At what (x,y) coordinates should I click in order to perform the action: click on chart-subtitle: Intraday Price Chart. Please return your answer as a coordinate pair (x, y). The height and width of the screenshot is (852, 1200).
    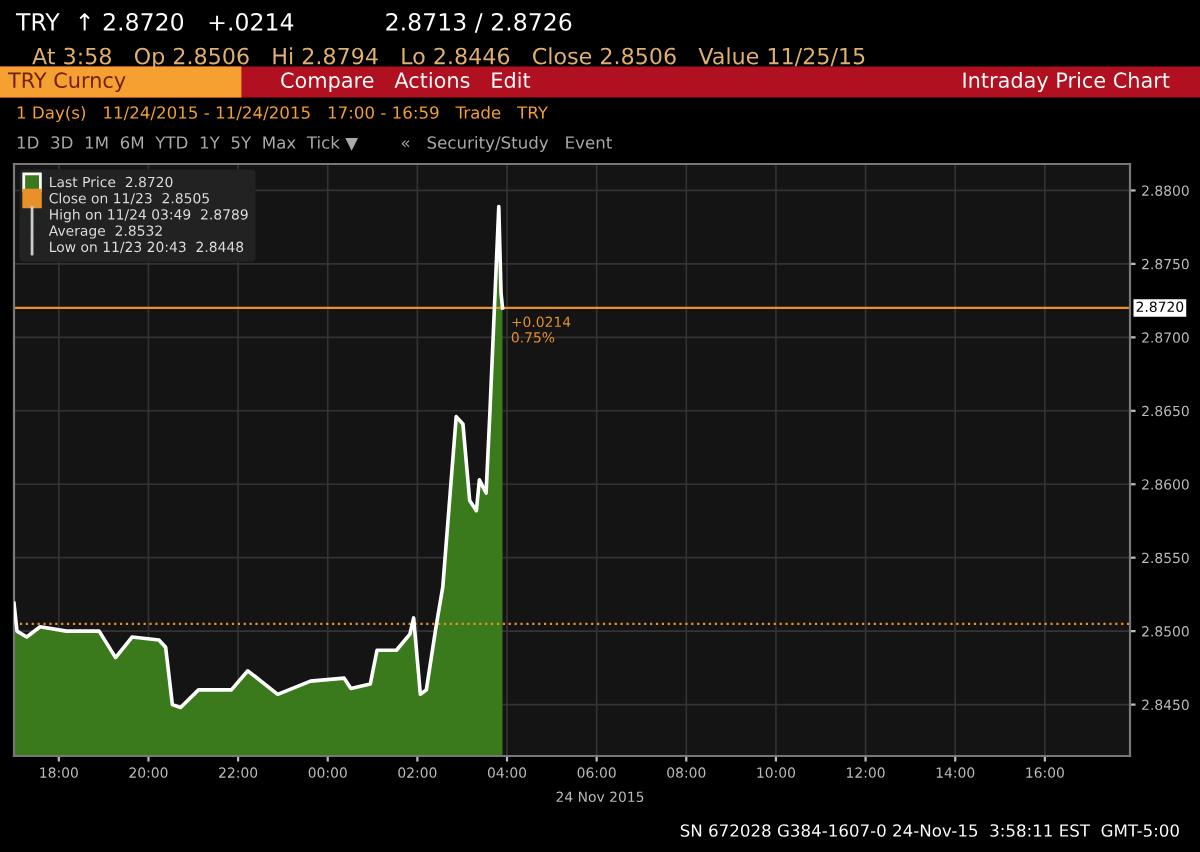
    Looking at the image, I should click on (1066, 82).